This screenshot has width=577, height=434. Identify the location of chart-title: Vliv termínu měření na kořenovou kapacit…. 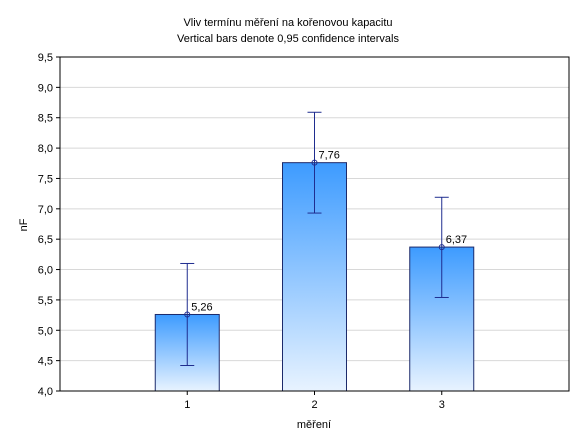
(287, 23).